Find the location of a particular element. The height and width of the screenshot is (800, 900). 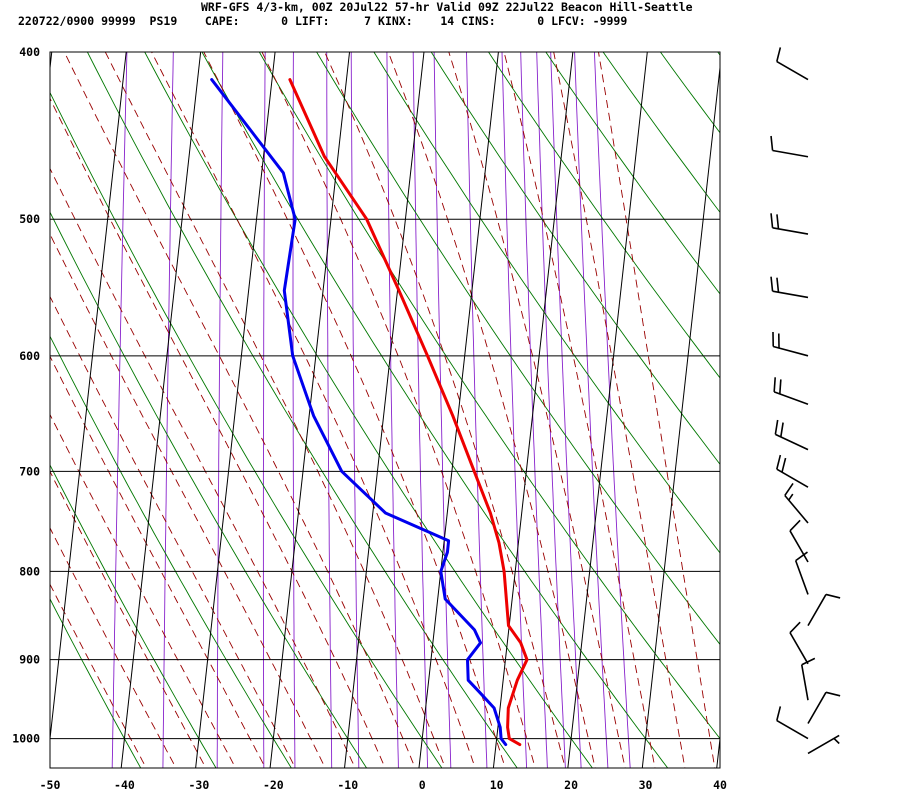

x-tick-label: -20 is located at coordinates (273, 785).